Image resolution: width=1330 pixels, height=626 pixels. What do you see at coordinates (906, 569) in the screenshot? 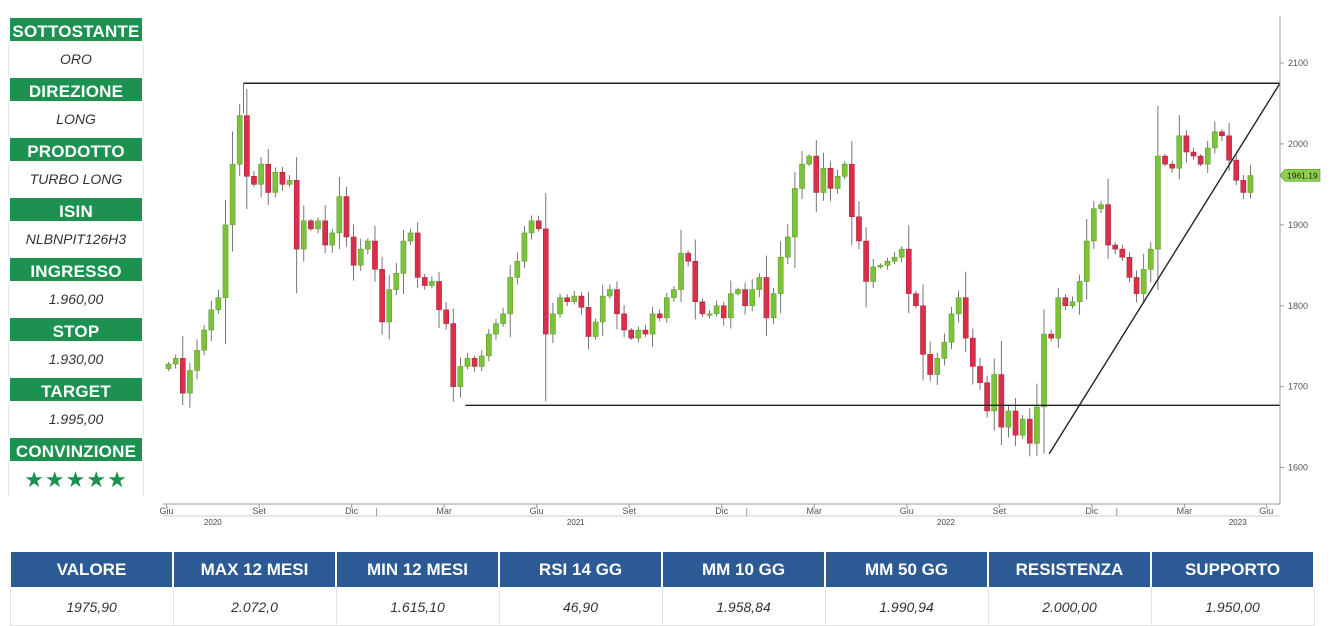
I see `col-mm-50: MM 50 GG` at bounding box center [906, 569].